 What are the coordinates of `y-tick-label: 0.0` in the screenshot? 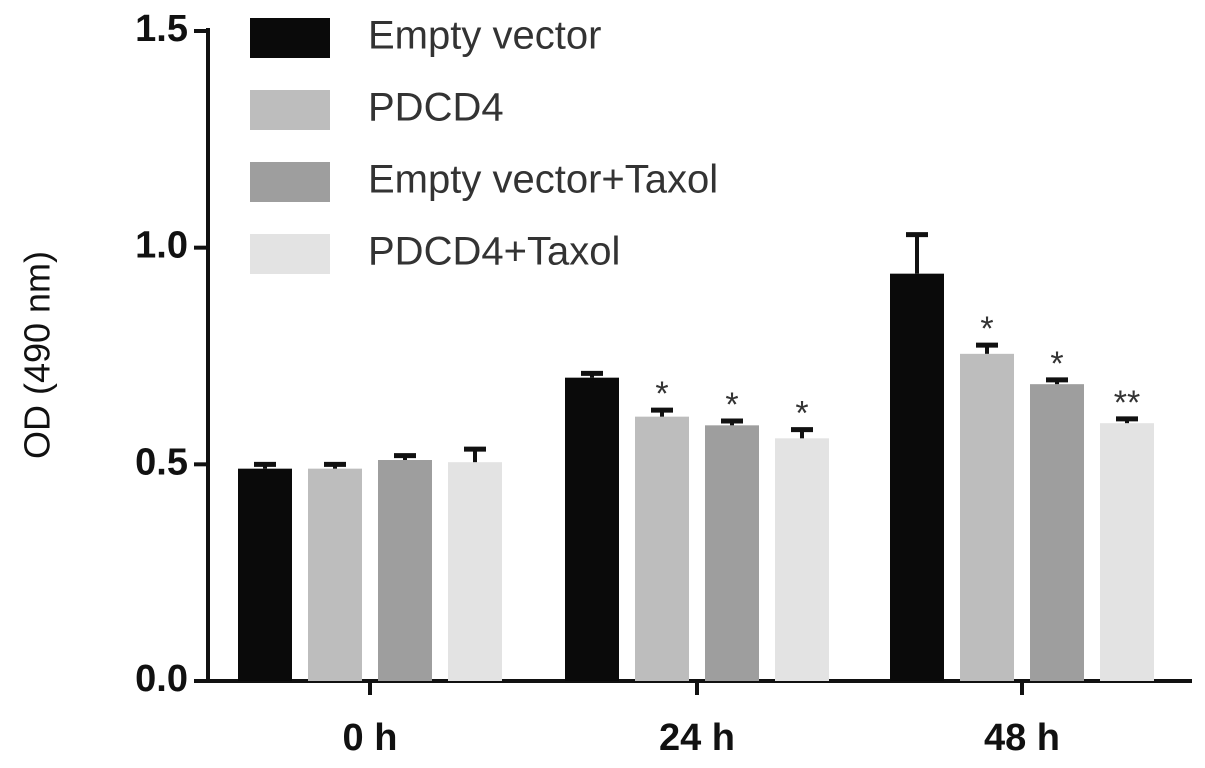 It's located at (161, 679).